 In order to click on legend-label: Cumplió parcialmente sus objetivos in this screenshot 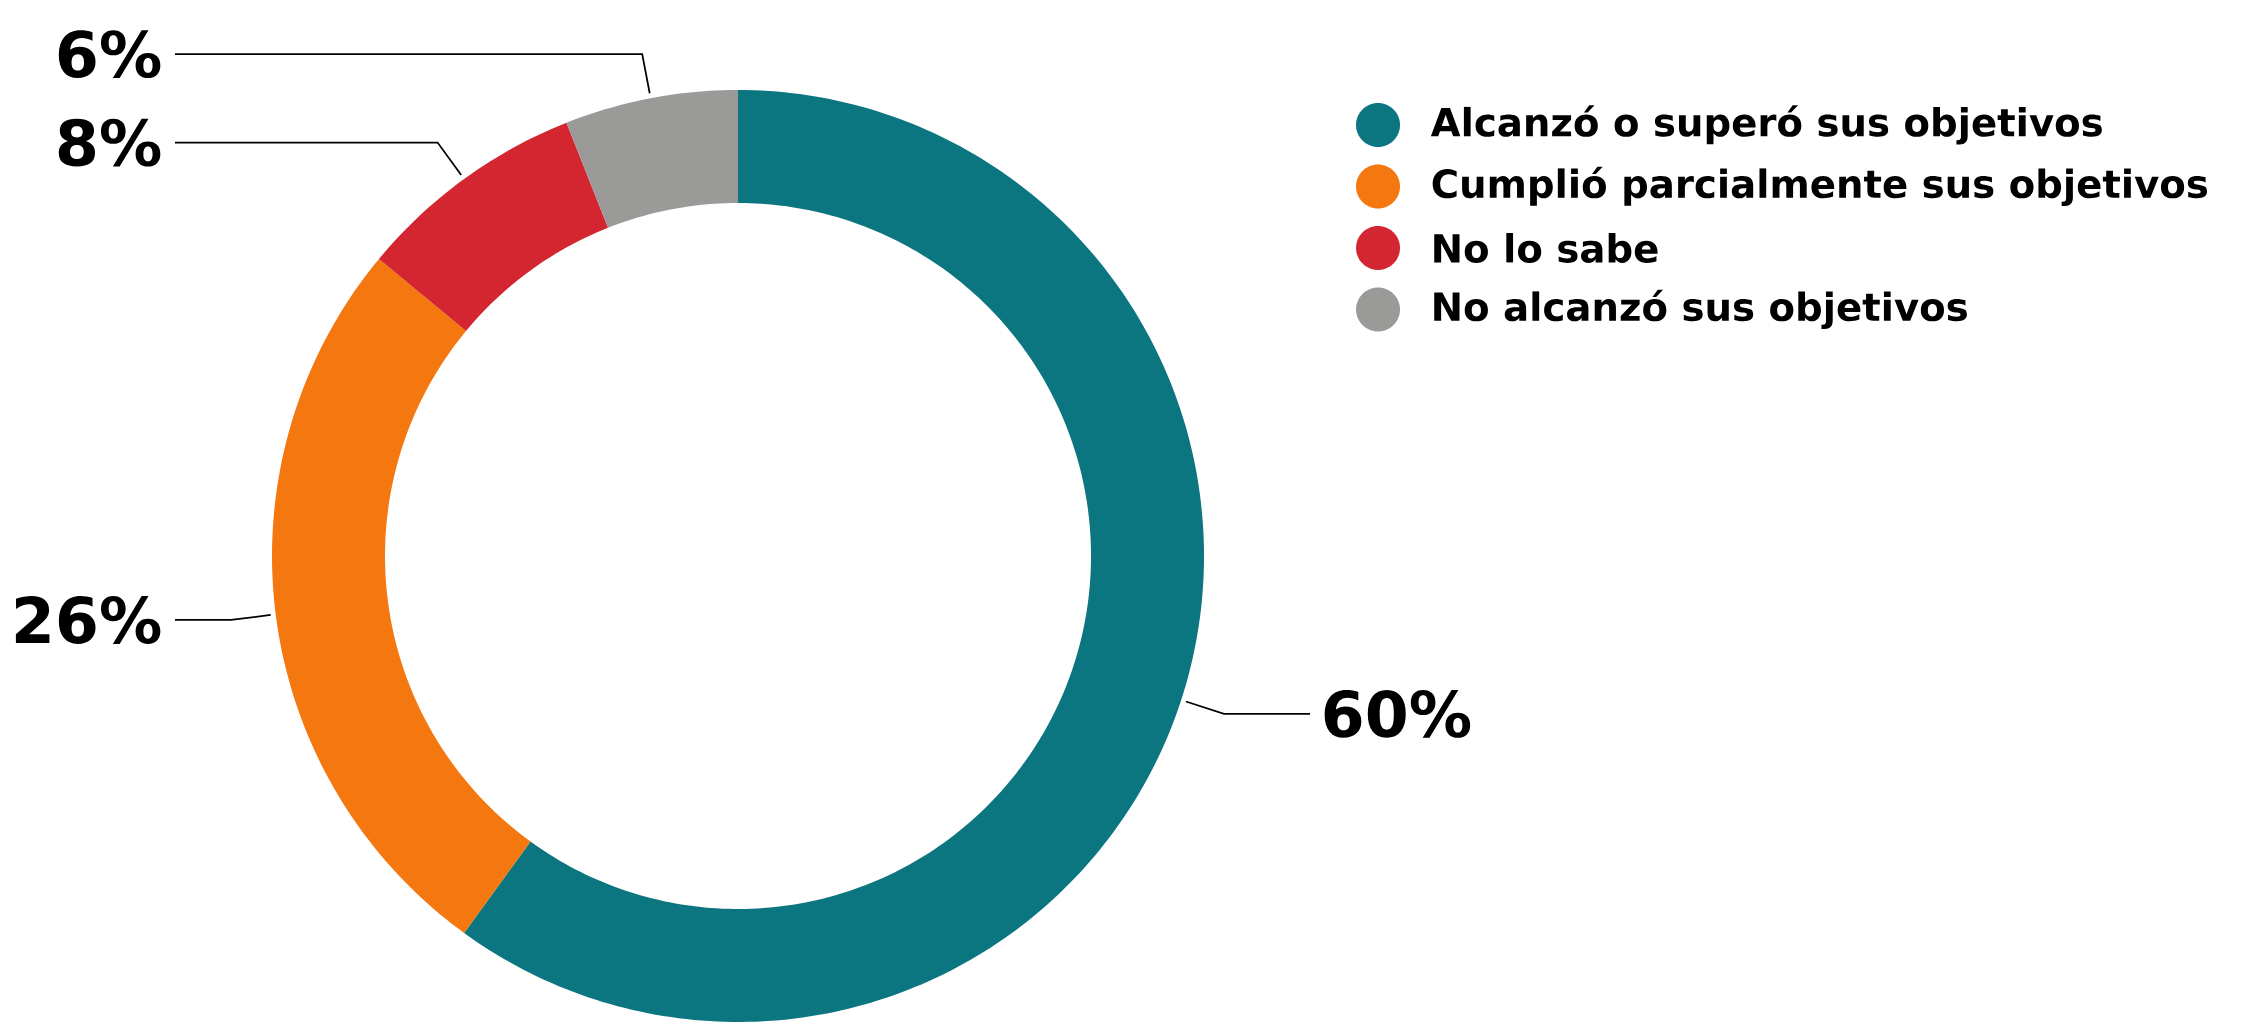, I will do `click(1820, 186)`.